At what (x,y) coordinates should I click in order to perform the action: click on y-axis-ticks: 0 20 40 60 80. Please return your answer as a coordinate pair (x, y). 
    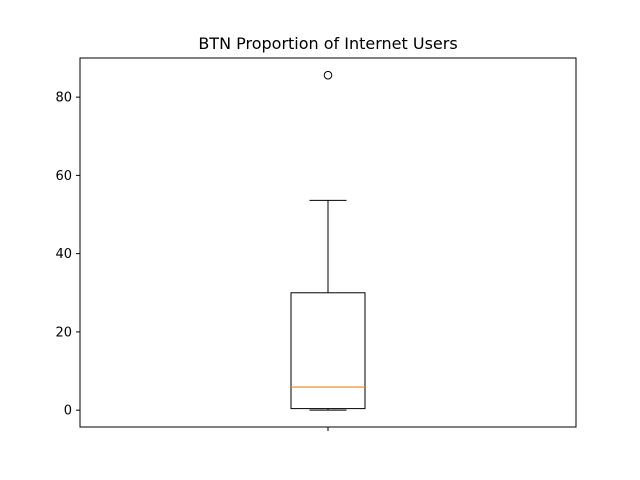
    Looking at the image, I should click on (67, 255).